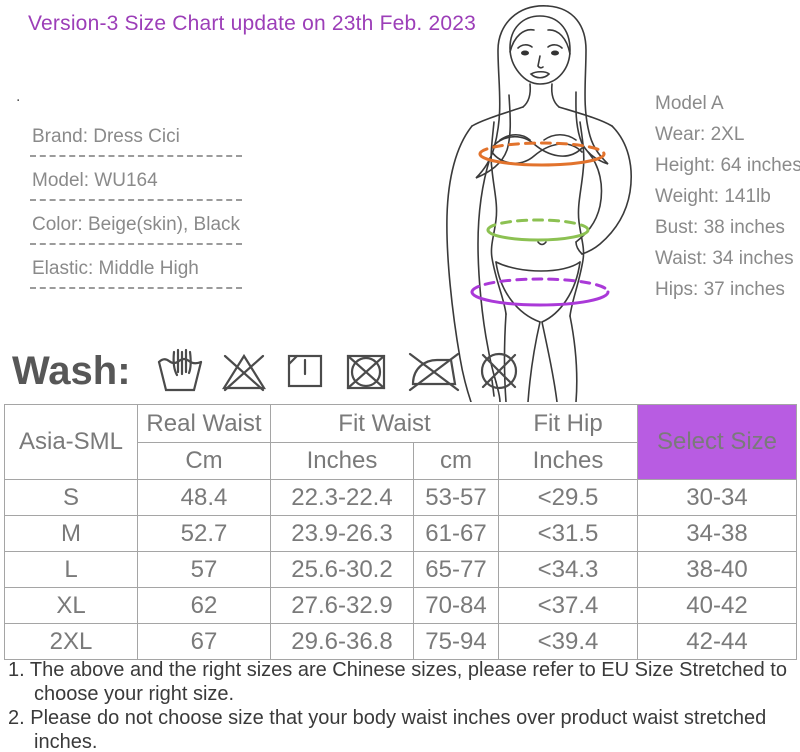  What do you see at coordinates (542, 154) in the screenshot?
I see `bust-measure-line` at bounding box center [542, 154].